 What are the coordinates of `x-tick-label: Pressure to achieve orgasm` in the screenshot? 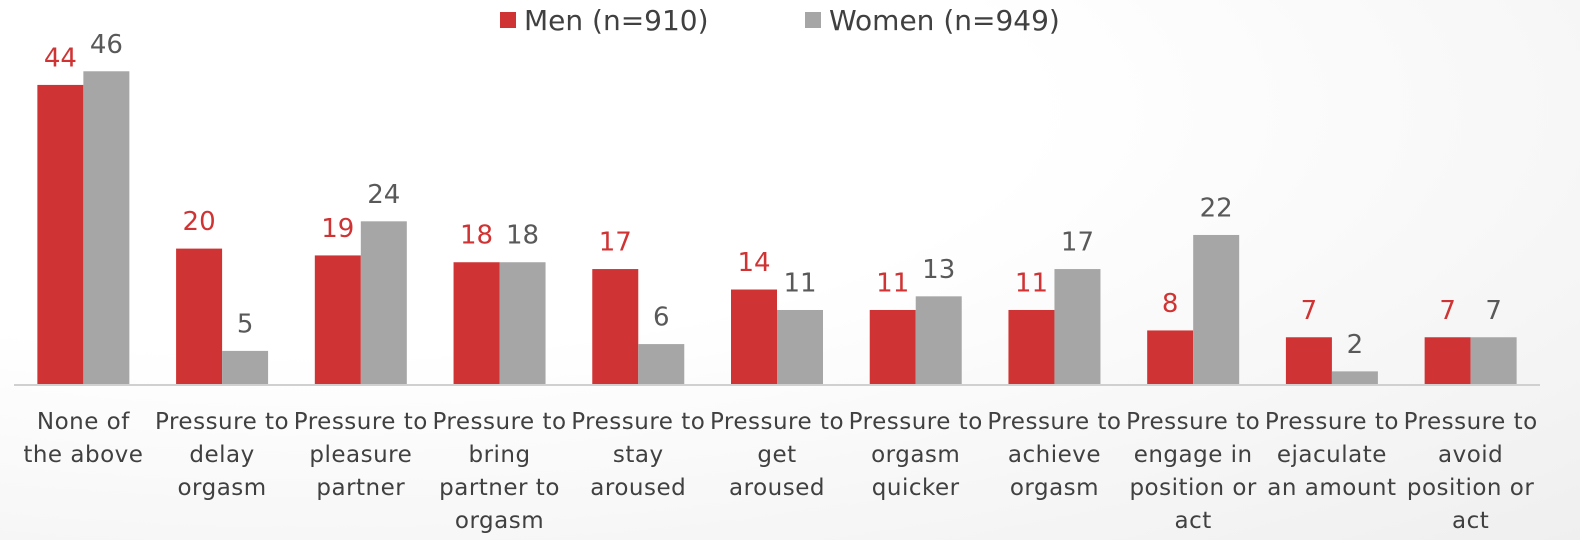 It's located at (1054, 455).